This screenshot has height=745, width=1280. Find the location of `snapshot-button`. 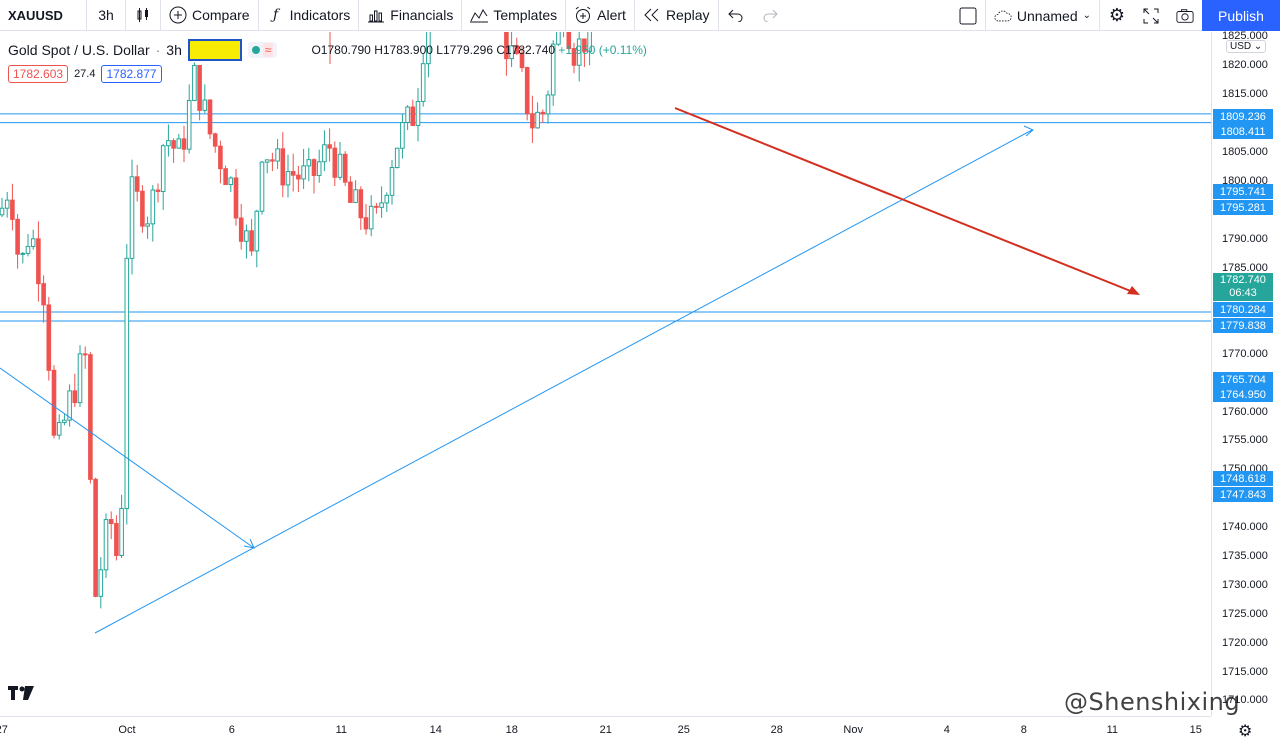

snapshot-button is located at coordinates (1185, 15).